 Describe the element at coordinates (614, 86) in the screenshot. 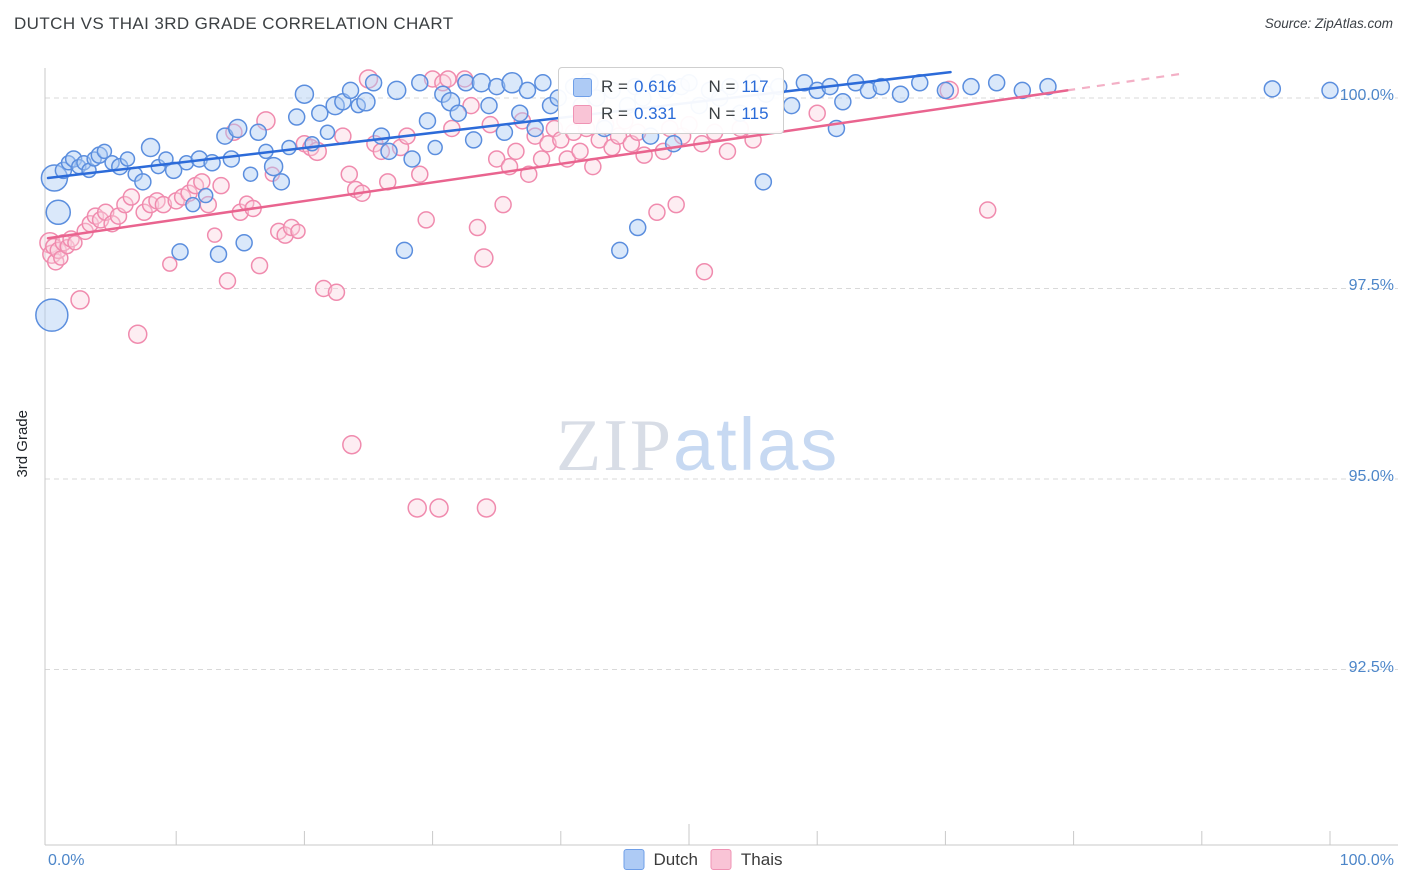

I see `dutch-r-label: R =` at that location.